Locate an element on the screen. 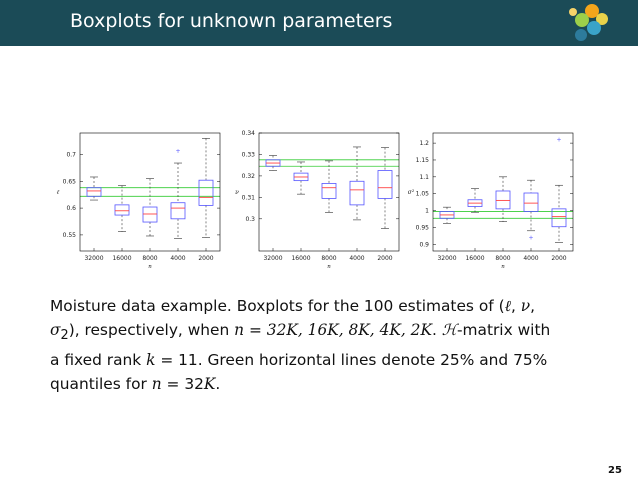 This screenshot has width=638, height=479. y-tick-label: 0.32 is located at coordinates (249, 176).